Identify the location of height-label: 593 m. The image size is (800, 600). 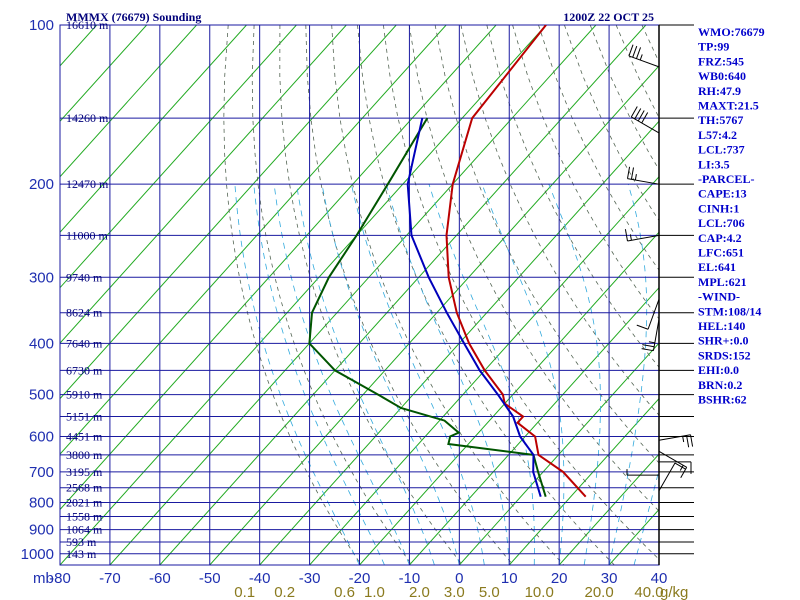
(81, 542).